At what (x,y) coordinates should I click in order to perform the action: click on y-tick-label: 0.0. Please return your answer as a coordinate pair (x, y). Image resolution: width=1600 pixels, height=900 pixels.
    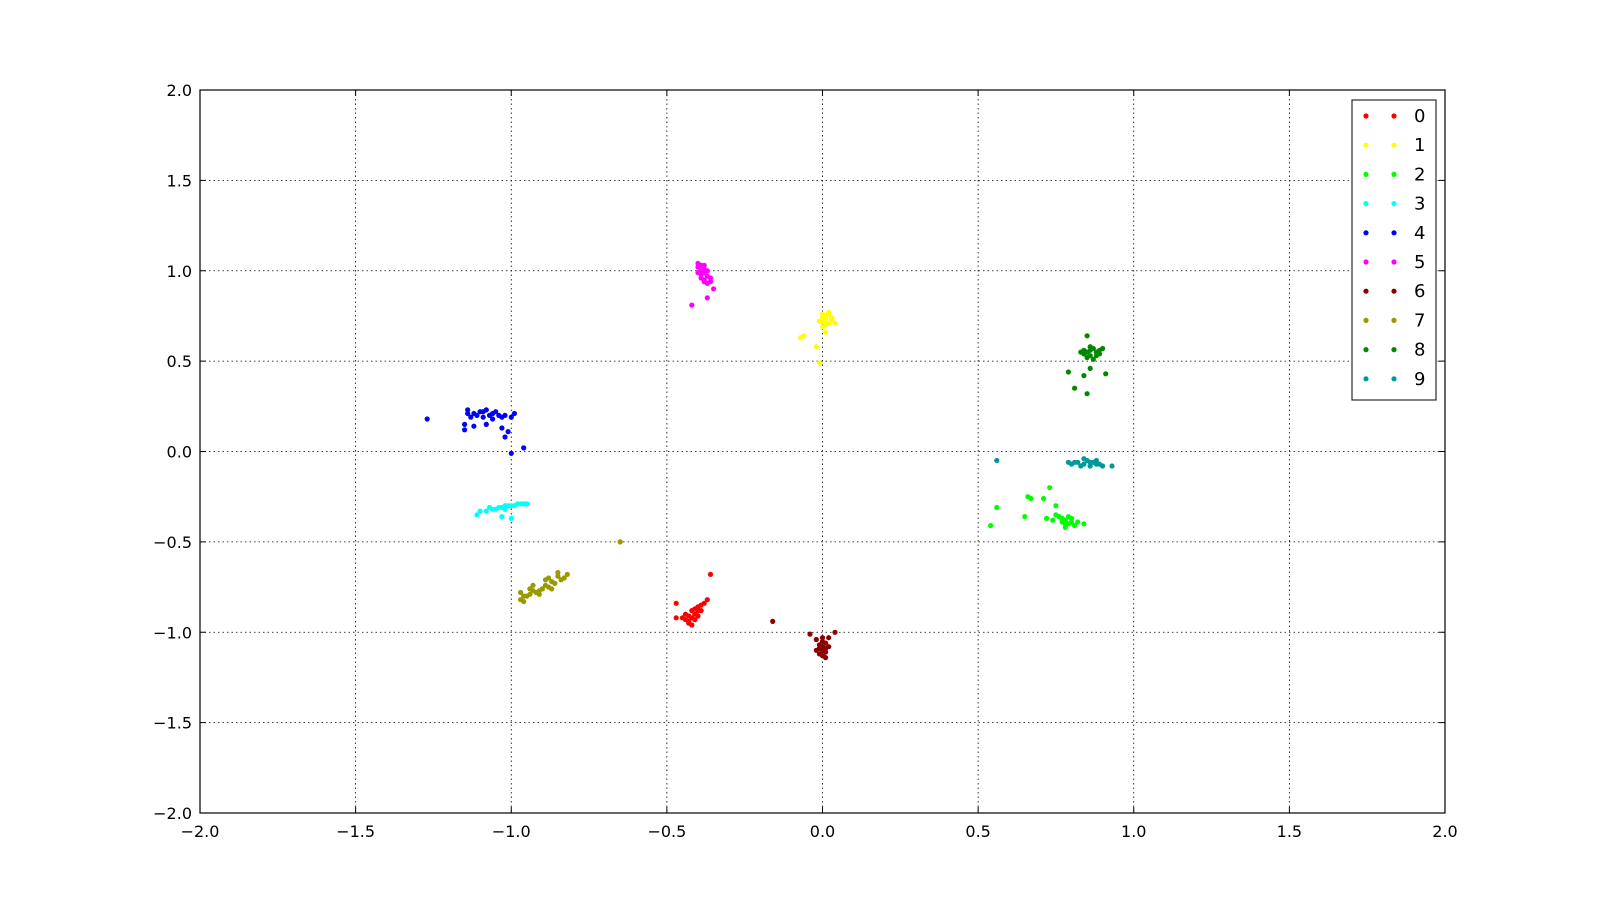
    Looking at the image, I should click on (179, 452).